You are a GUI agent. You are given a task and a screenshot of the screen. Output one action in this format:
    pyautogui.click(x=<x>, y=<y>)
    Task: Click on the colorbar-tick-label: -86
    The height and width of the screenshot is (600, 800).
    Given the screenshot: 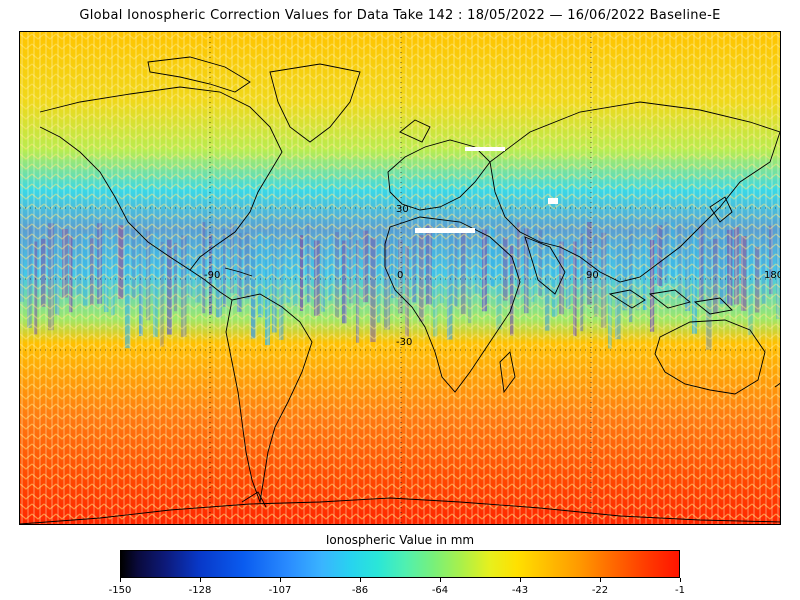 What is the action you would take?
    pyautogui.click(x=360, y=590)
    